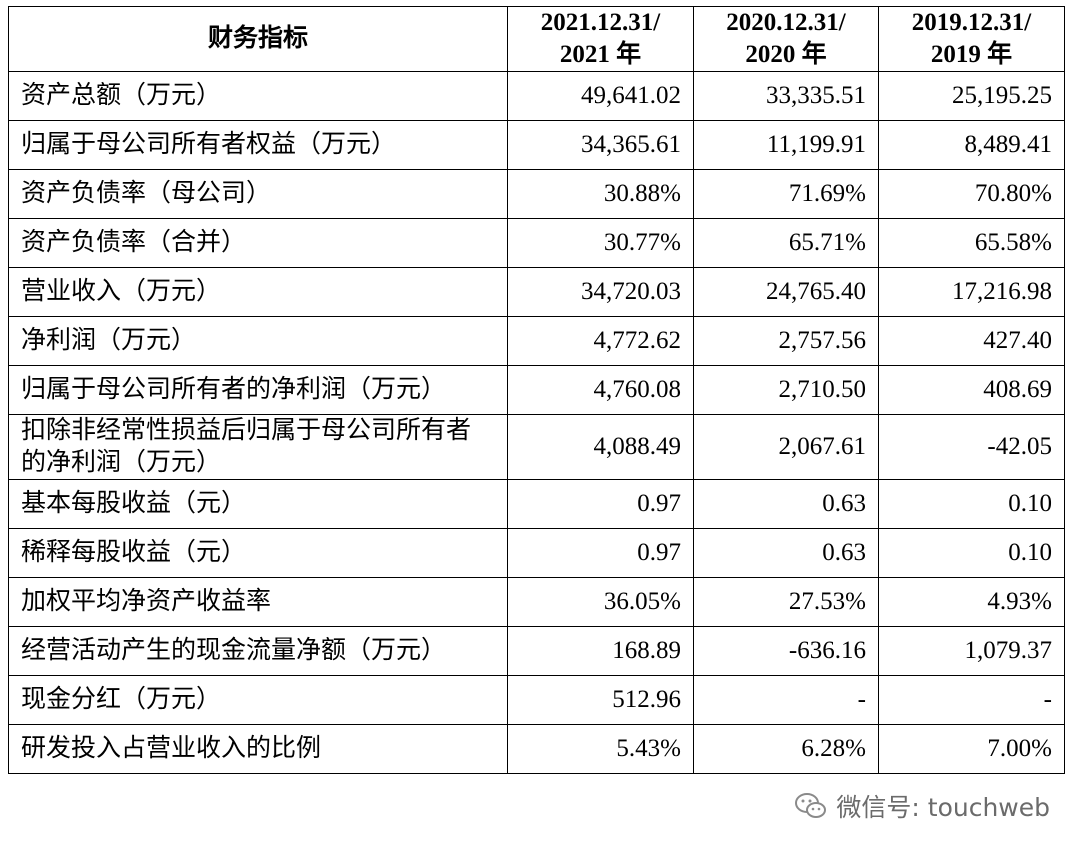  I want to click on value-cell: 168.89, so click(600, 651).